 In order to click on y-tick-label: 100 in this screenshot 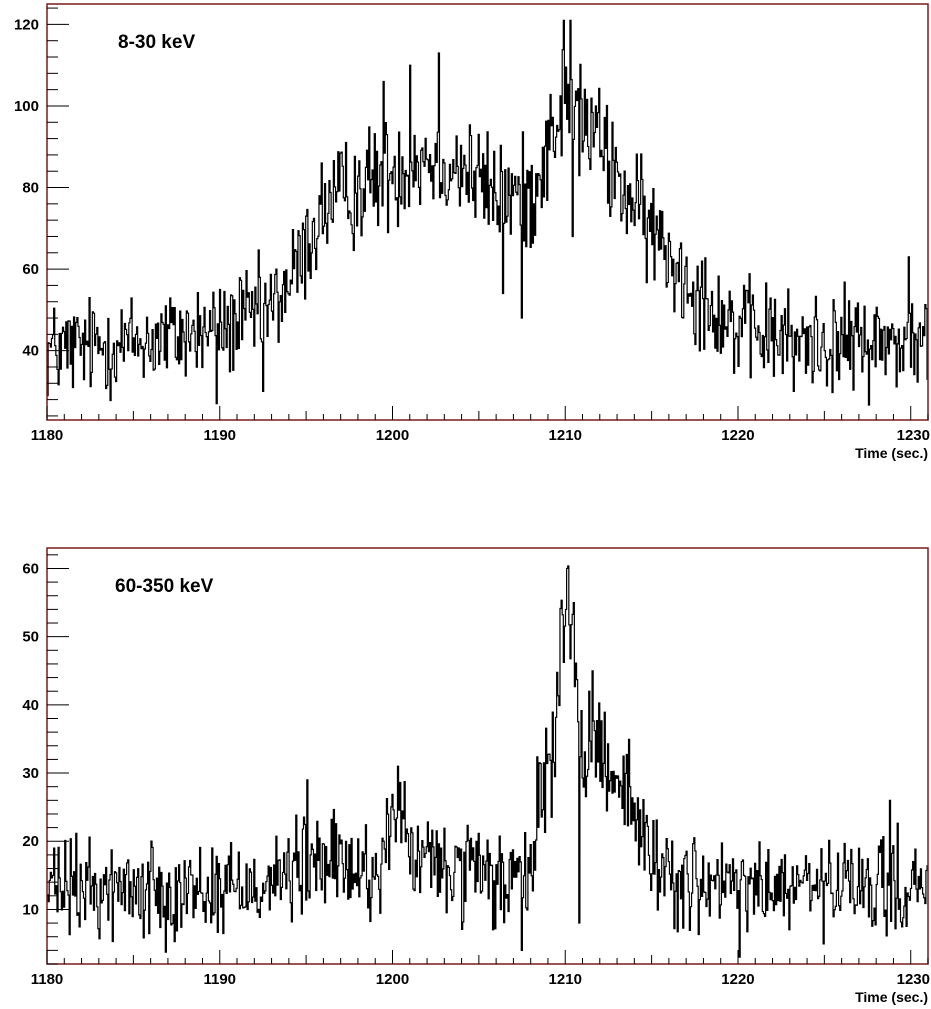, I will do `click(26, 106)`.